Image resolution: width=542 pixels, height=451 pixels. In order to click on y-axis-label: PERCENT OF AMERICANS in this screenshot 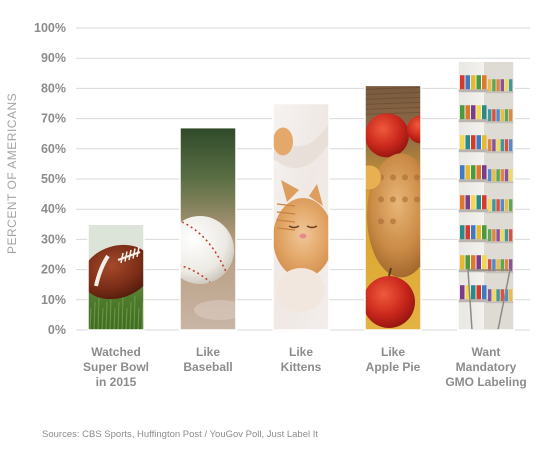, I will do `click(12, 173)`.